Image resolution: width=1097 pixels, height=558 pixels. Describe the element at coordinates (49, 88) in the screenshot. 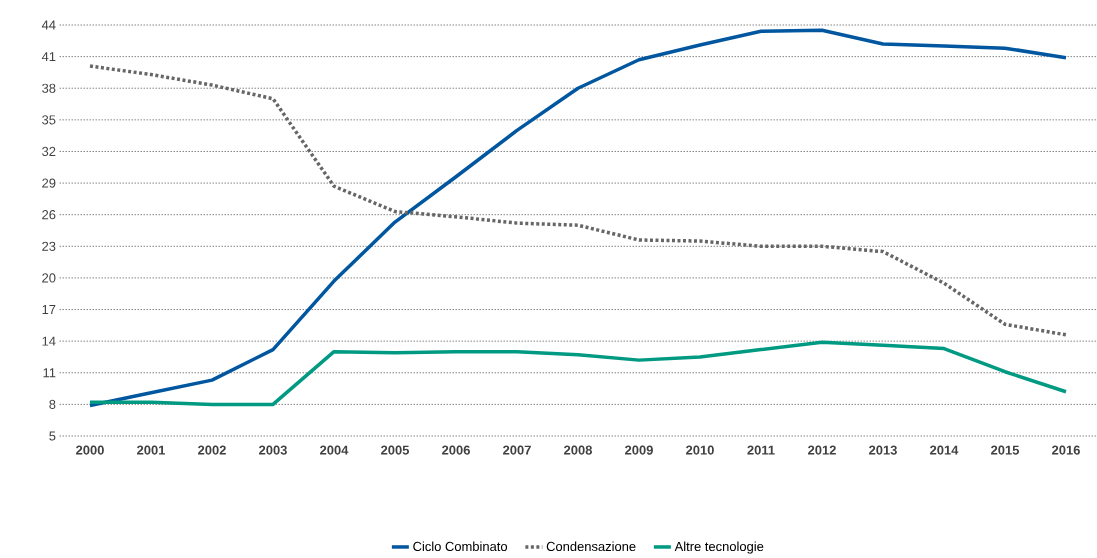

I see `y-tick-label: 38` at that location.